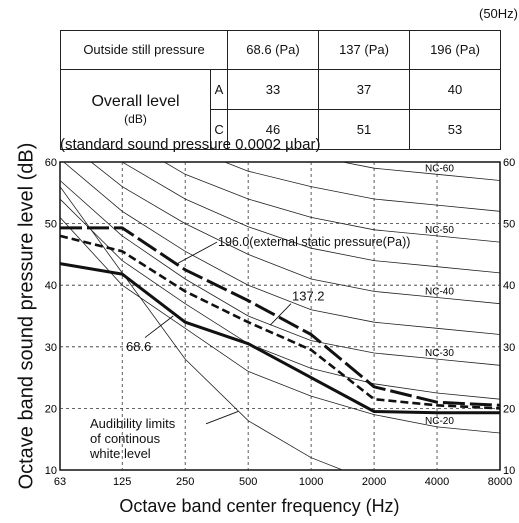 The image size is (519, 523). I want to click on c-value-68: 46, so click(273, 129).